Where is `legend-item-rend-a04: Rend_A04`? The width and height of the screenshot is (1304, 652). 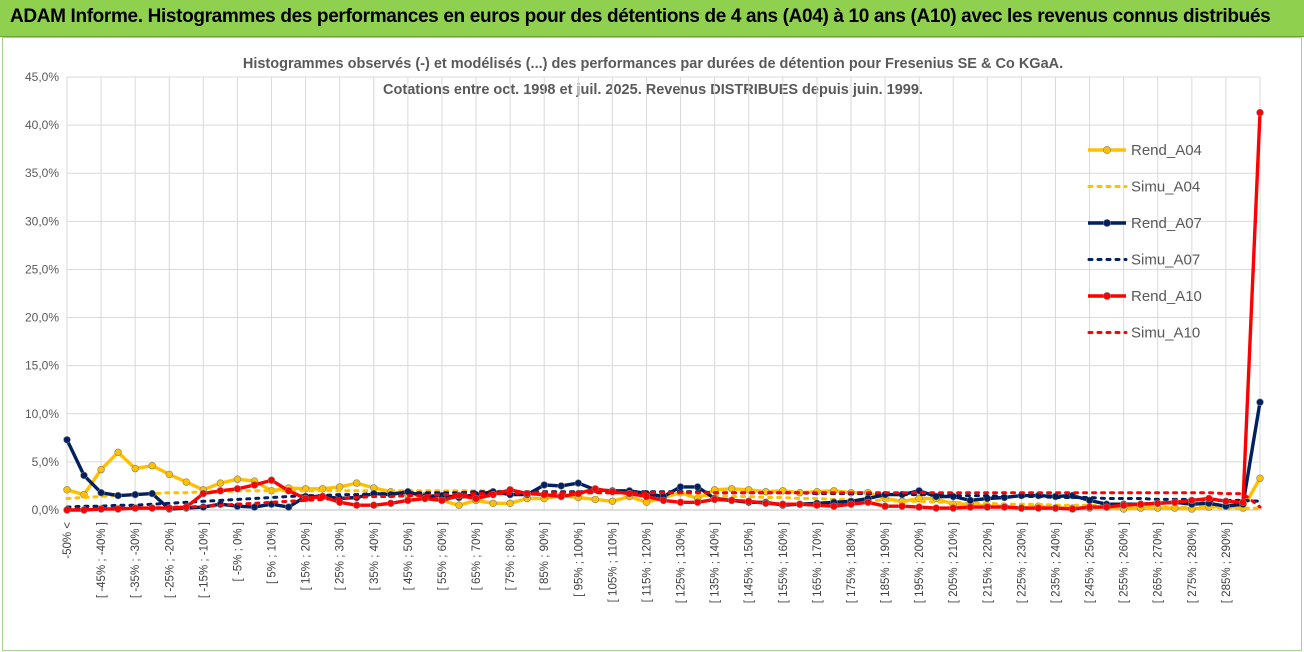
legend-item-rend-a04: Rend_A04 is located at coordinates (1145, 150).